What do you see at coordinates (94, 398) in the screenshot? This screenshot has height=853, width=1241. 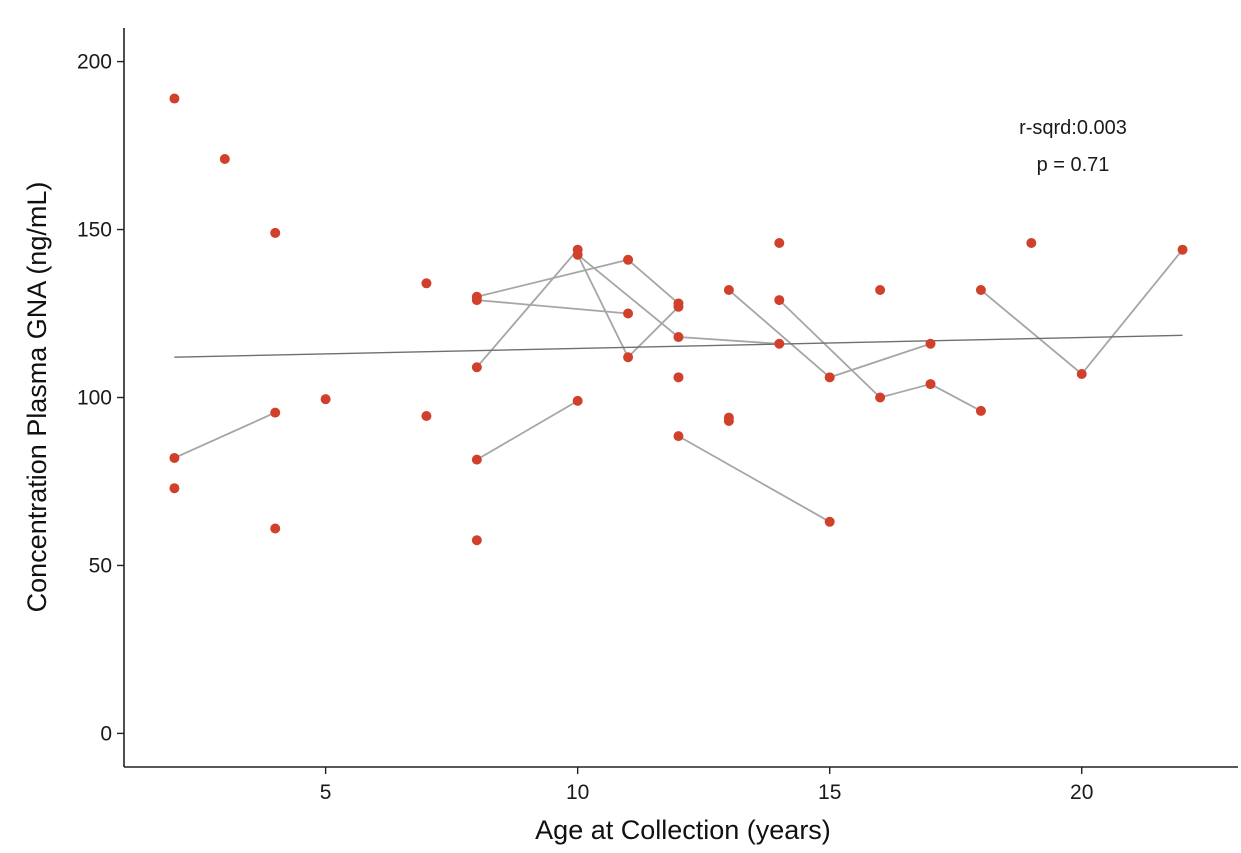 I see `y-tick-label: 100` at bounding box center [94, 398].